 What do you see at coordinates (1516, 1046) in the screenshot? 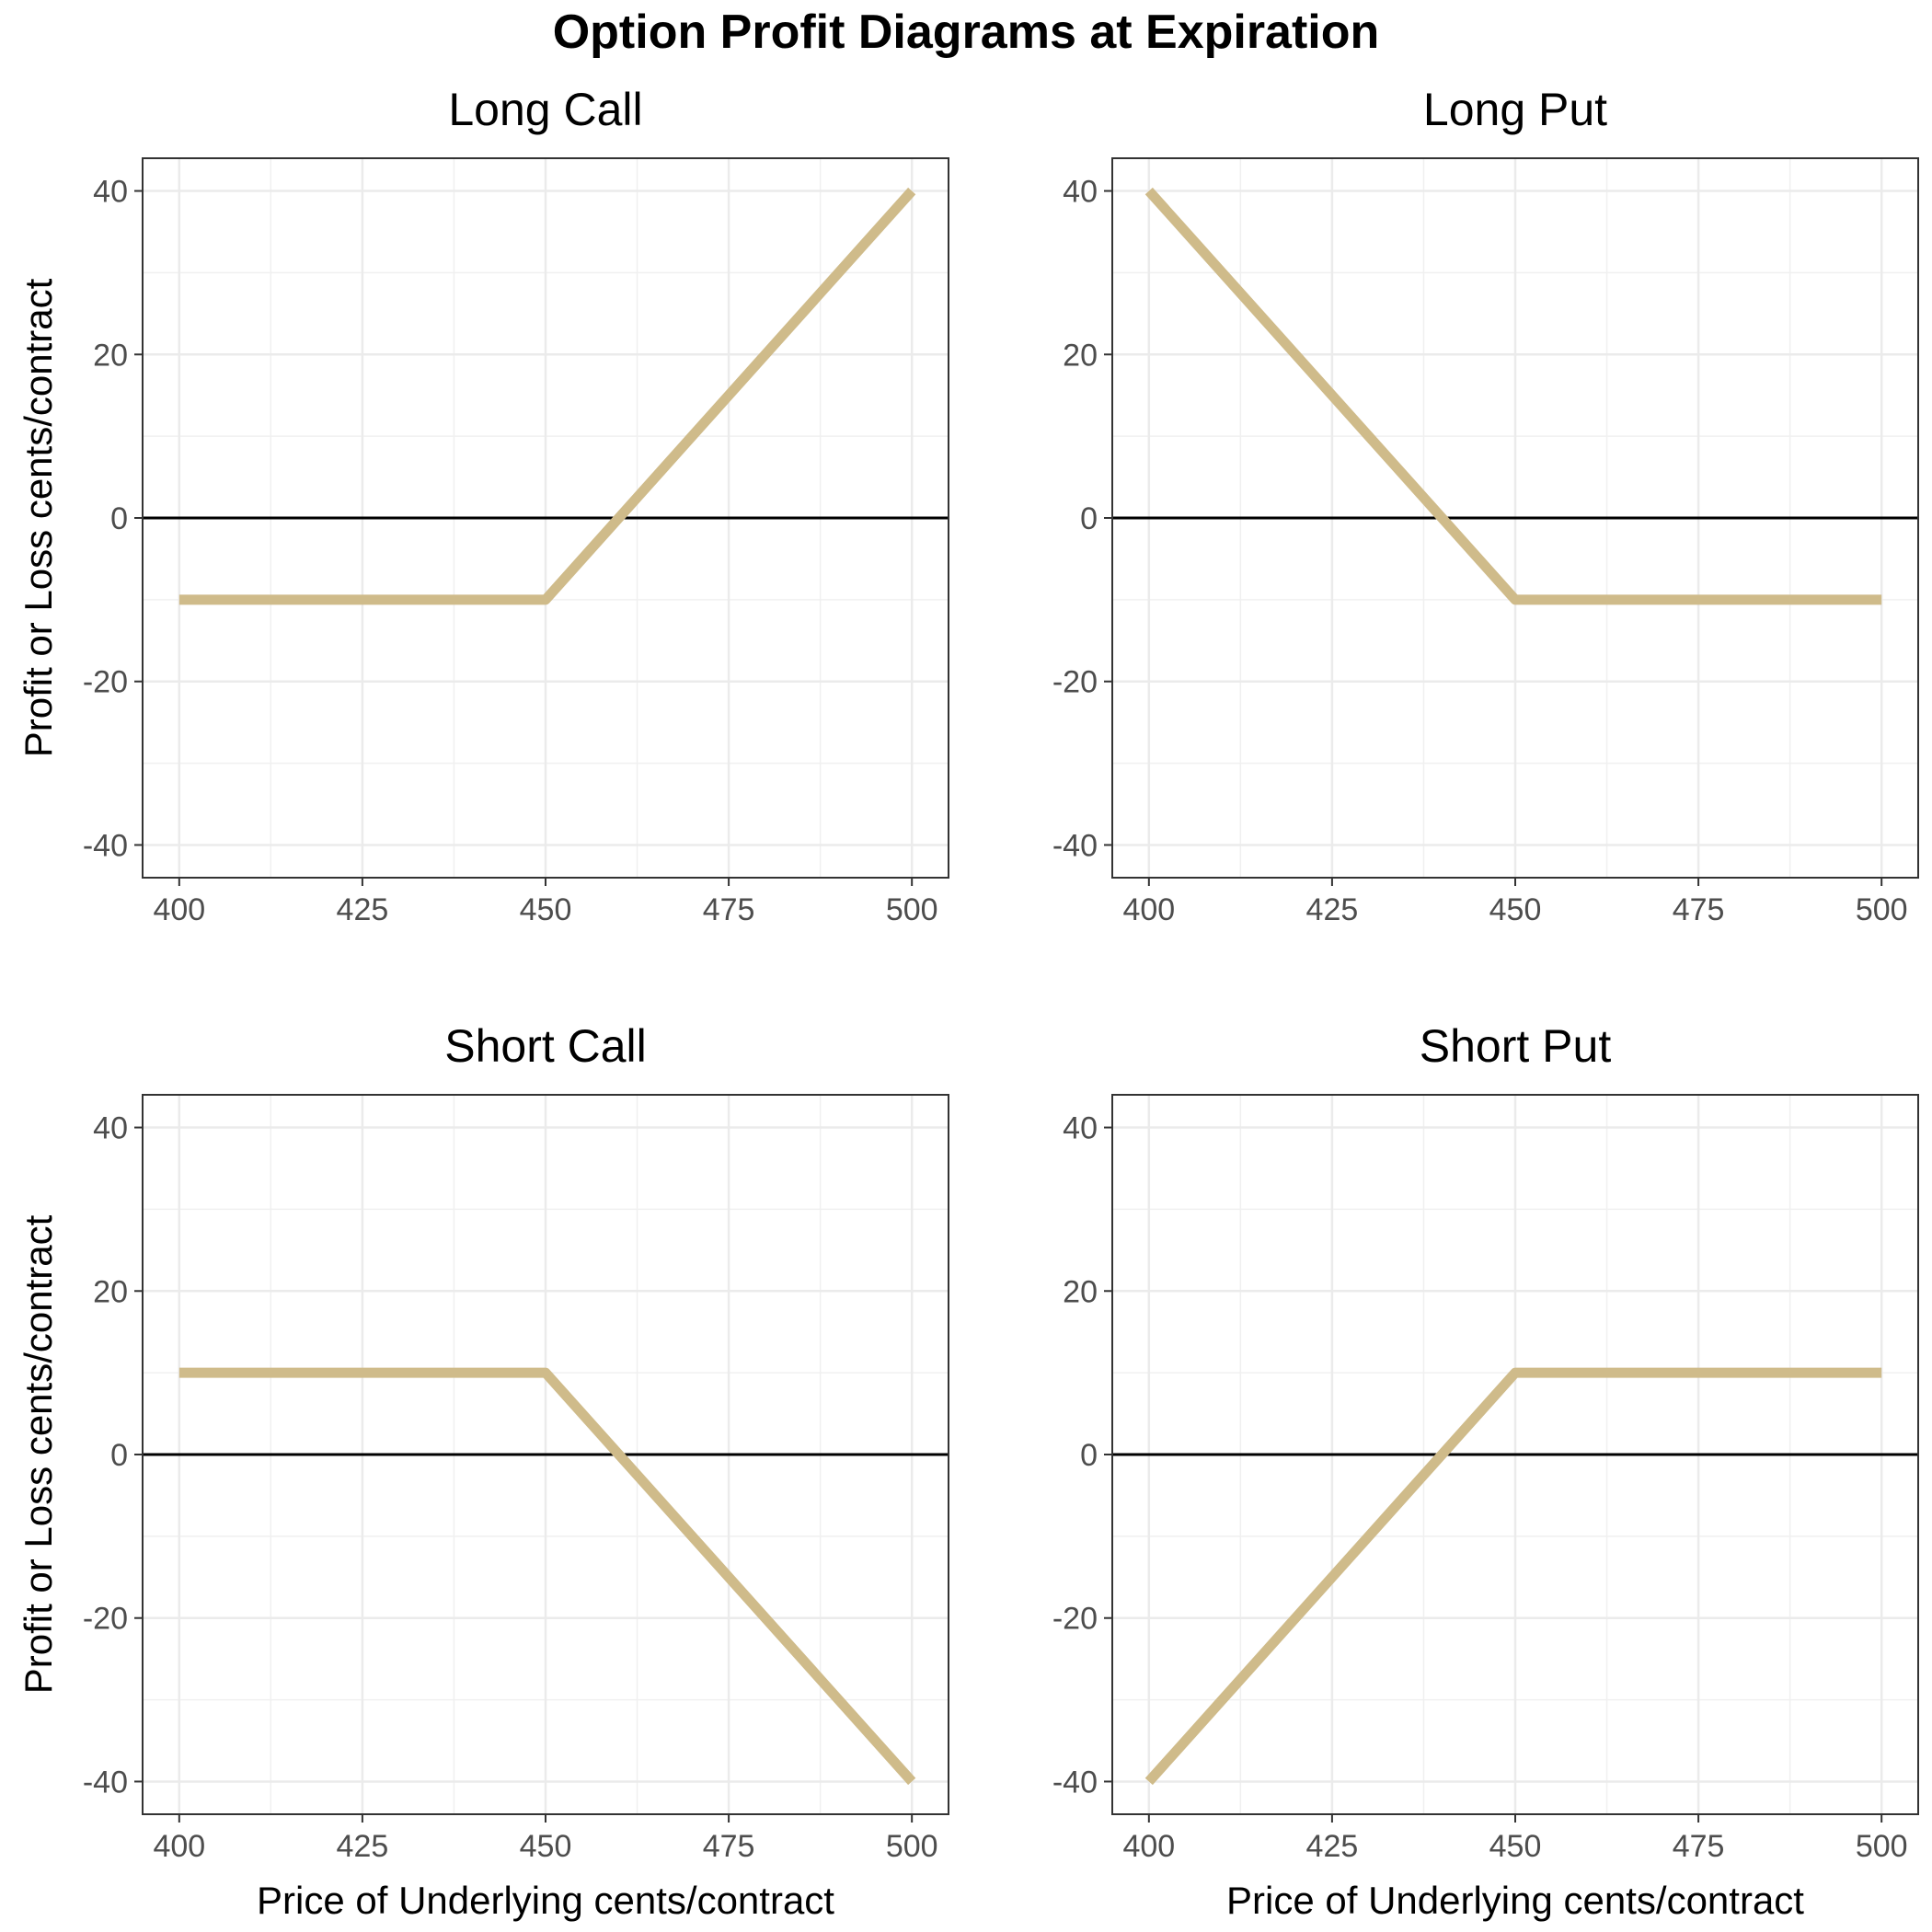
I see `panel-title: Short Put` at bounding box center [1516, 1046].